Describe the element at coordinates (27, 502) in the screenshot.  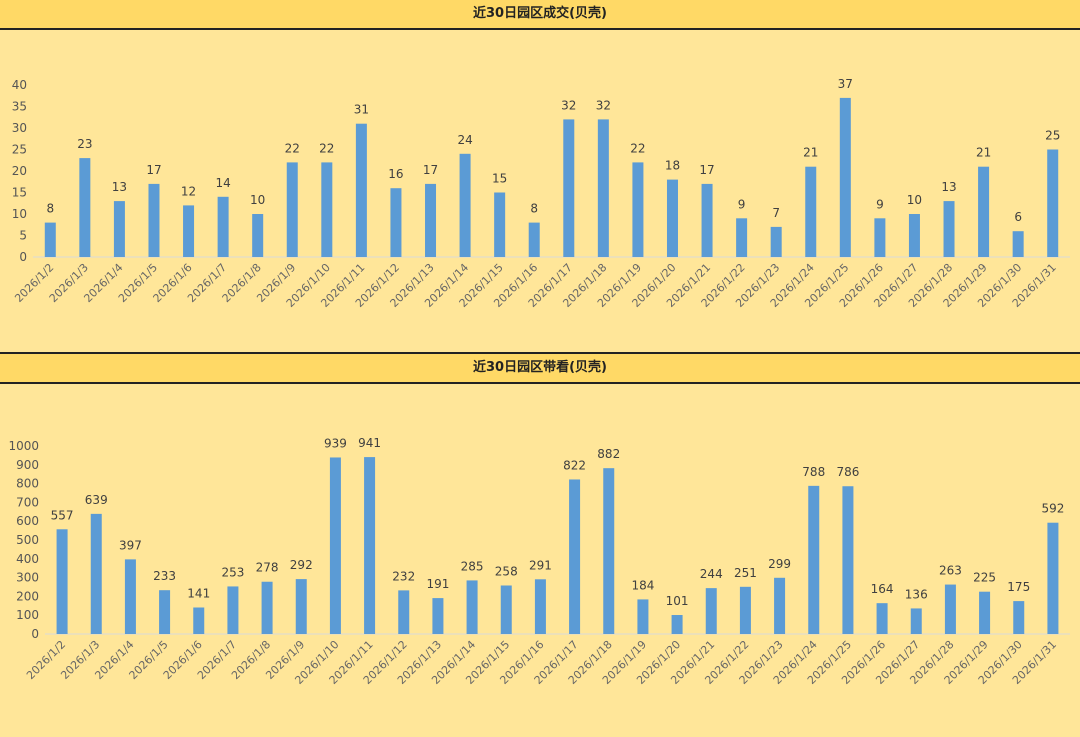
I see `y-tick-label: 700` at that location.